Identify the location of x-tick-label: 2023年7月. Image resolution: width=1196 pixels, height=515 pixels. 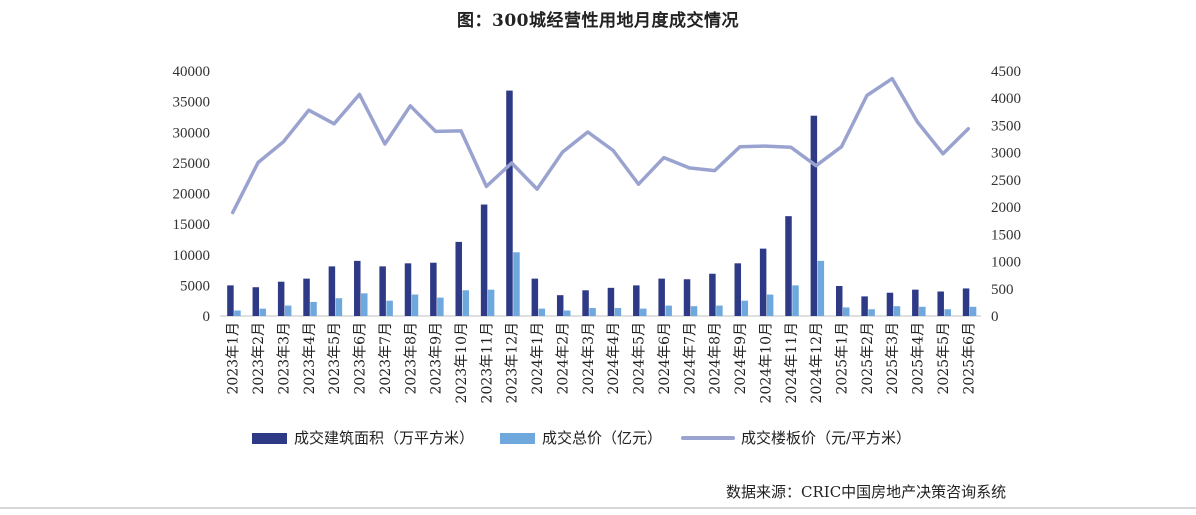
(386, 358).